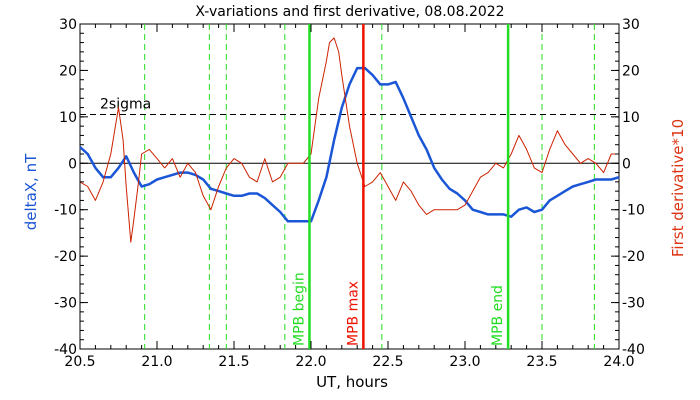 The height and width of the screenshot is (400, 700). I want to click on y-tick-label-left-3: -10, so click(65, 211).